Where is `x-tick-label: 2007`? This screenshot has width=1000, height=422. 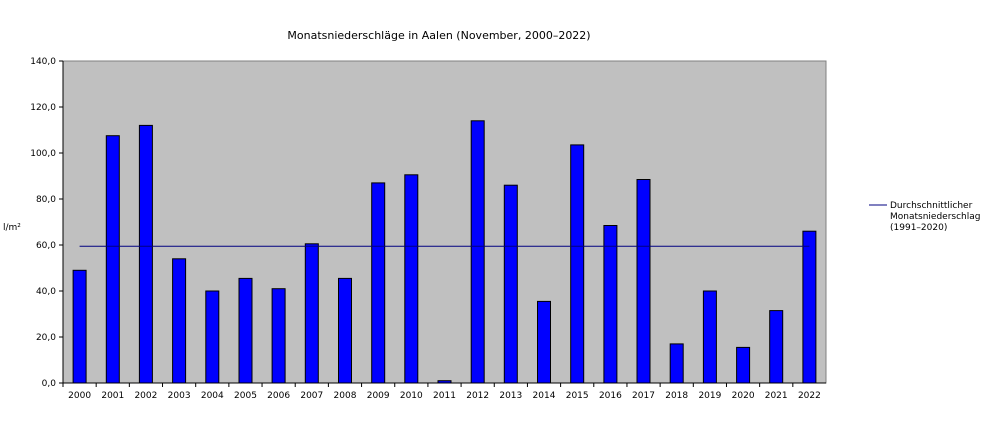 x-tick-label: 2007 is located at coordinates (311, 396).